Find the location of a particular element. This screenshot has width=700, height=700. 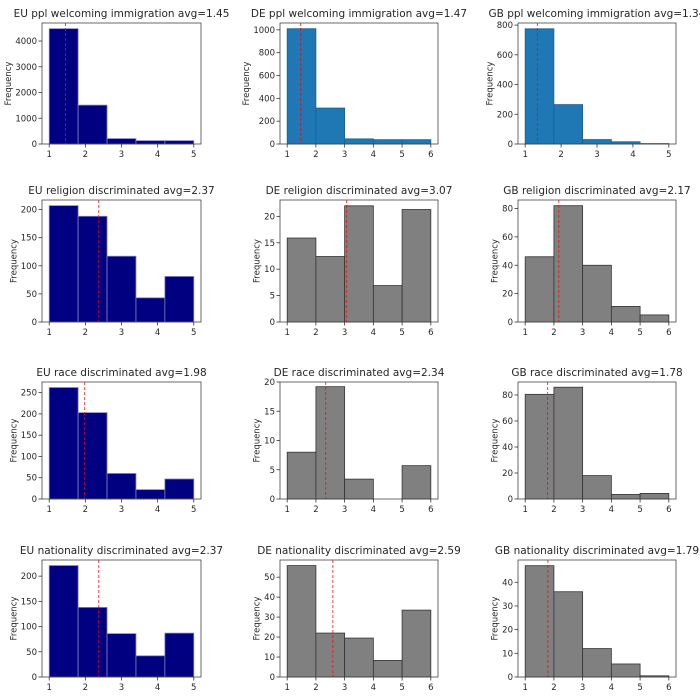

y-tick-label: 600 is located at coordinates (505, 56).